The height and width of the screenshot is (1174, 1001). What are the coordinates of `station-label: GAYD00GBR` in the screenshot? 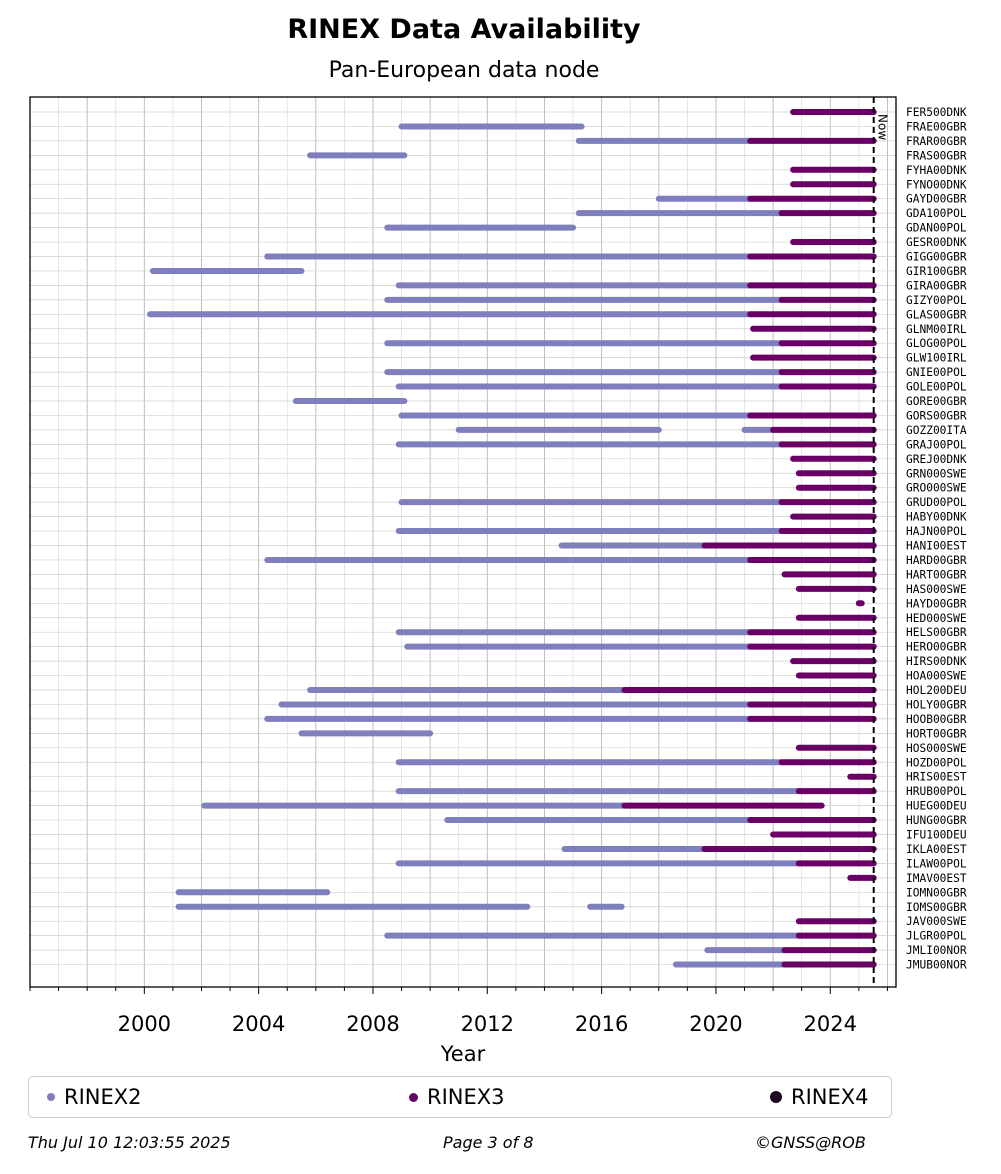 It's located at (936, 199).